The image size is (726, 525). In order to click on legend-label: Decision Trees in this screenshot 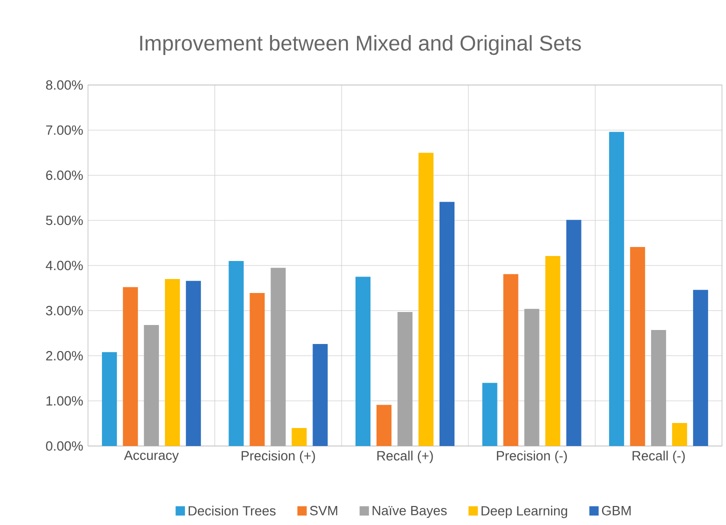, I will do `click(232, 511)`.